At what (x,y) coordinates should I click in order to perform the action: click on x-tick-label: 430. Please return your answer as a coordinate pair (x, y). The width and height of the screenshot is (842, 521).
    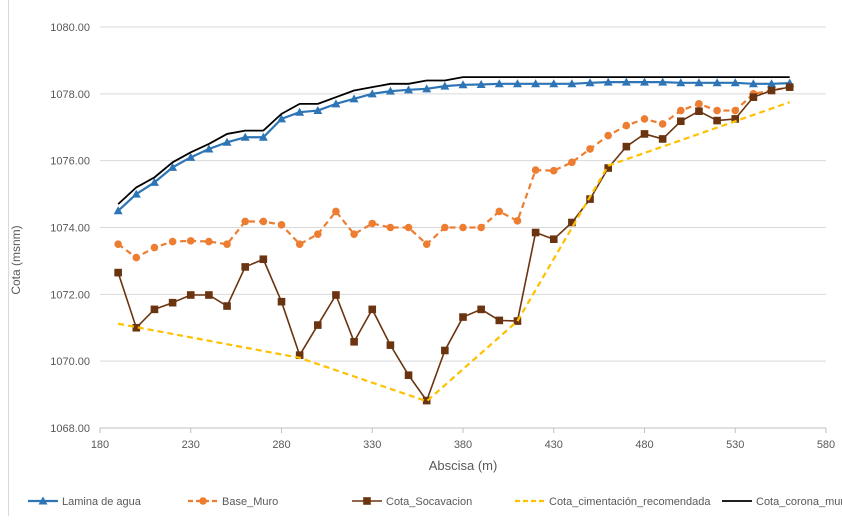
    Looking at the image, I should click on (554, 445).